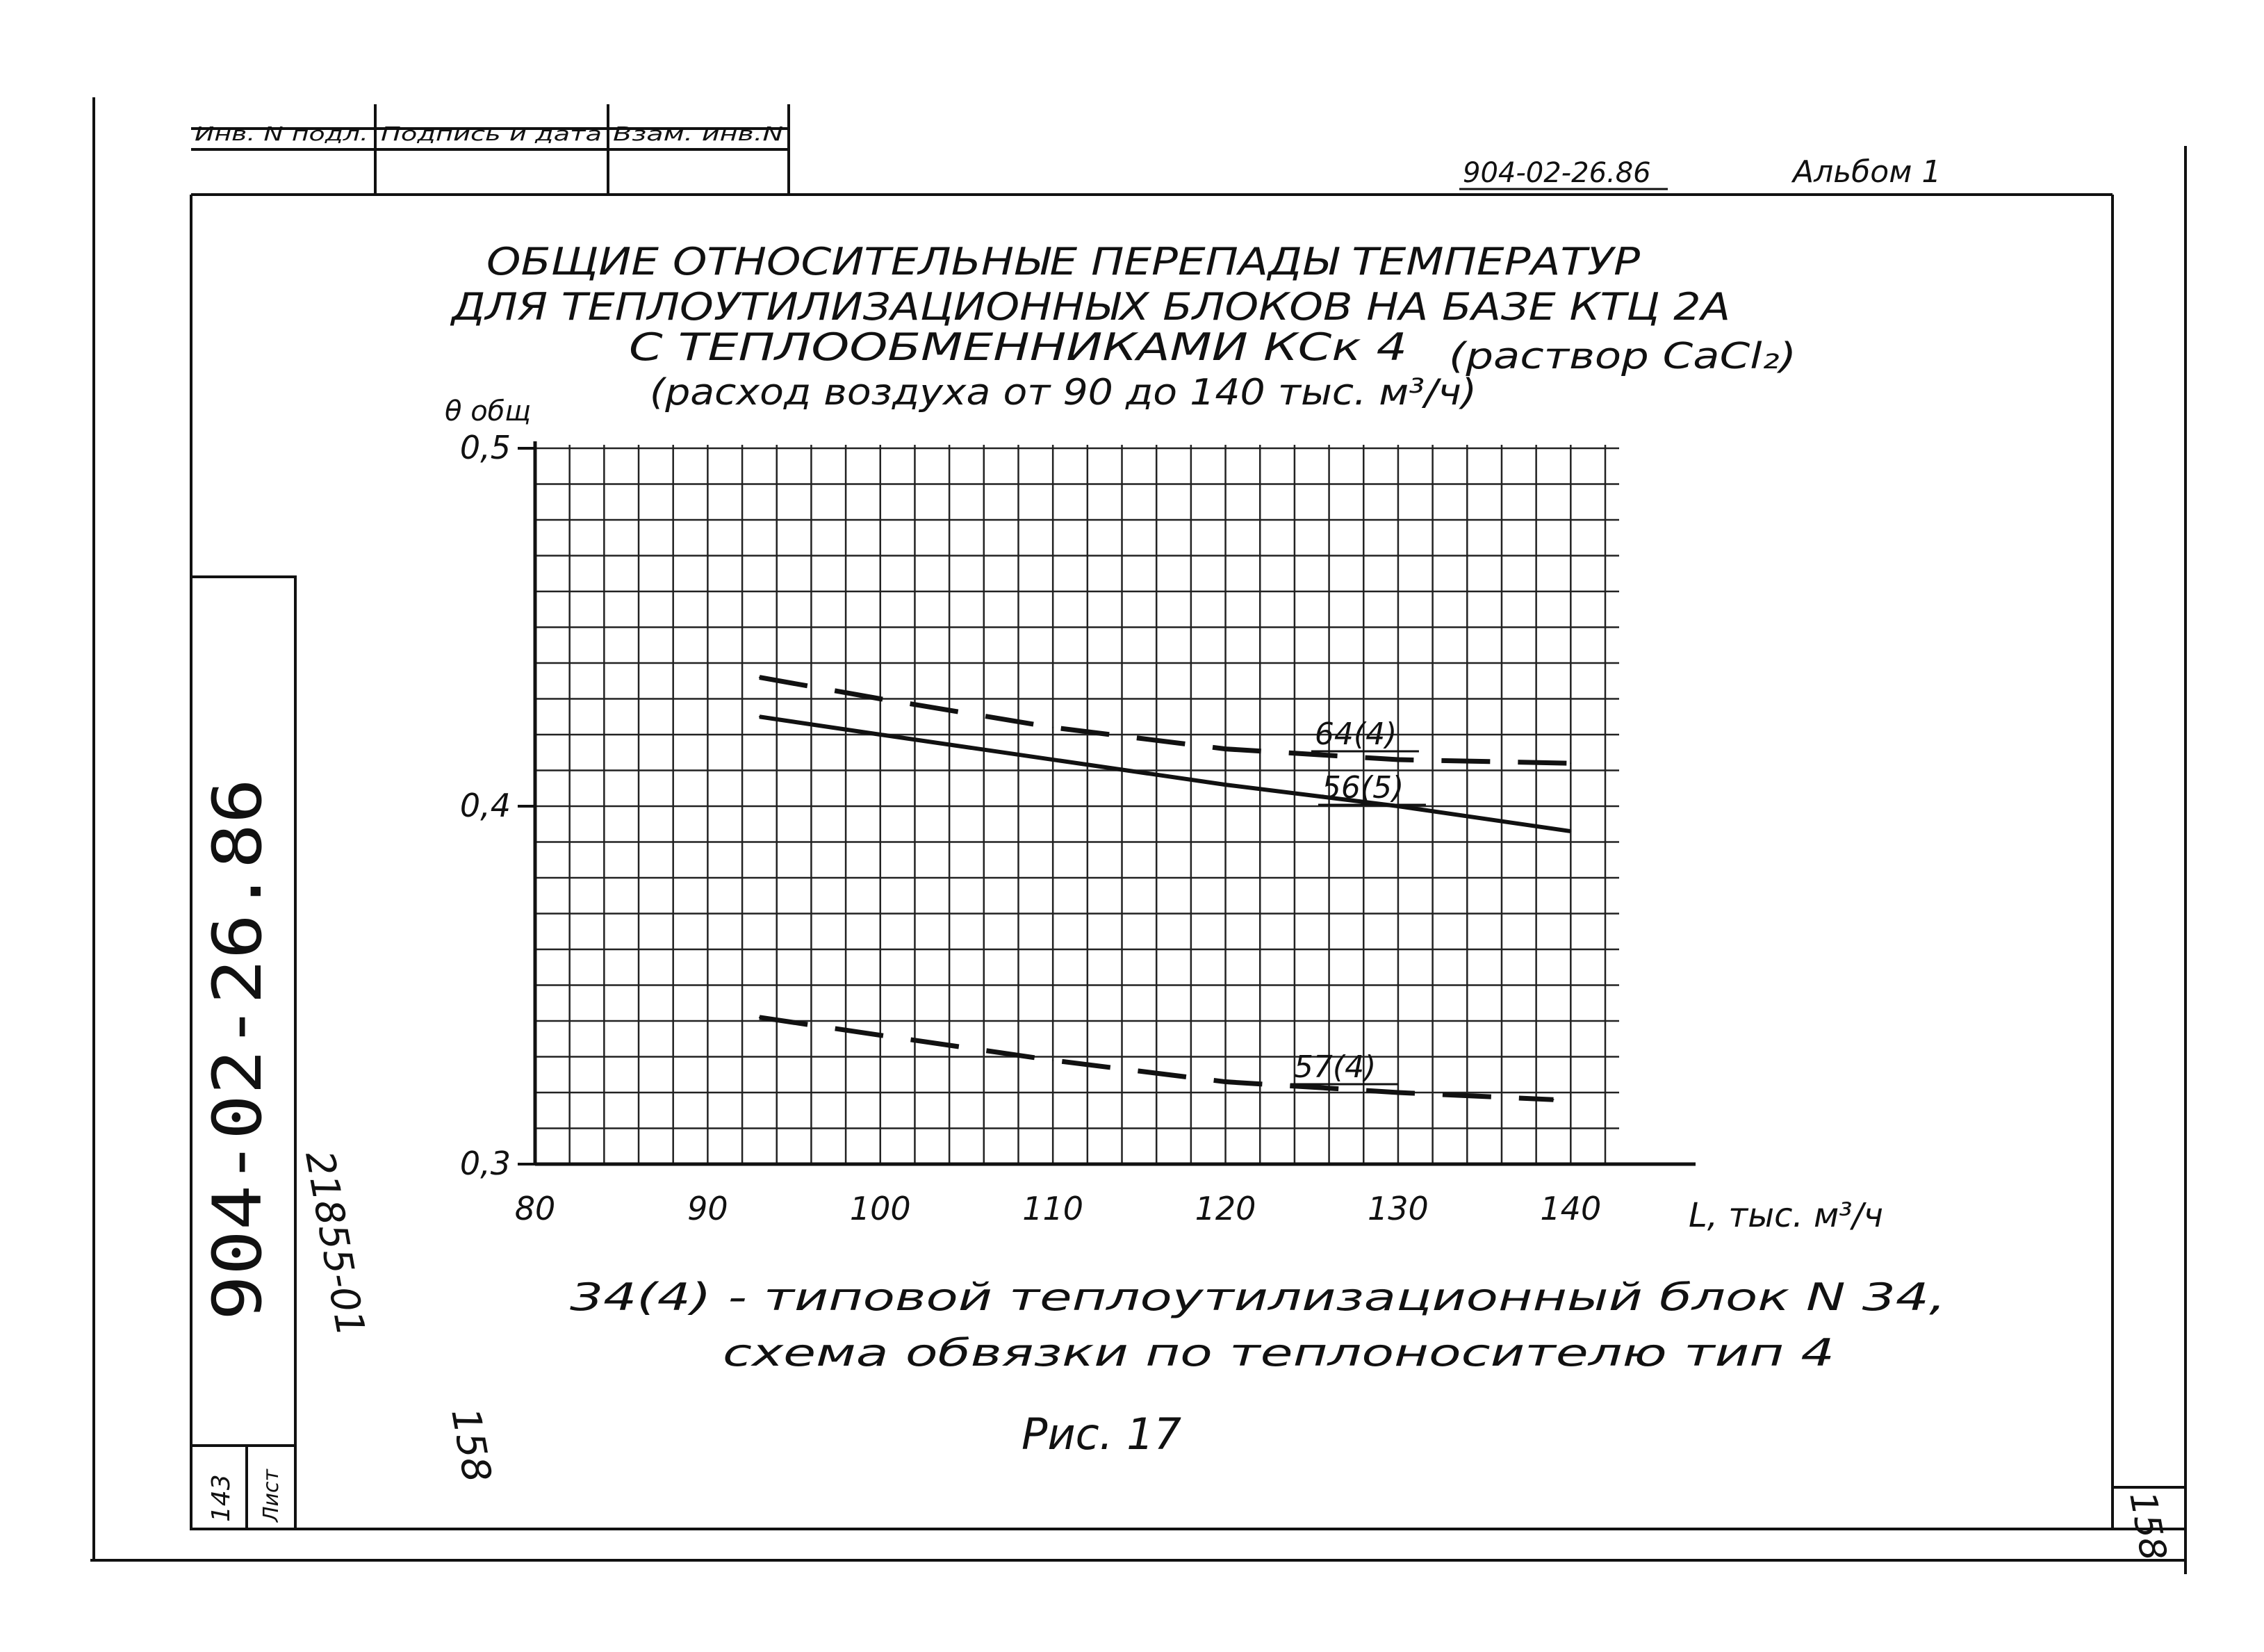 Image resolution: width=2264 pixels, height=1652 pixels. Describe the element at coordinates (1570, 1208) in the screenshot. I see `x-tick-label: 140` at that location.